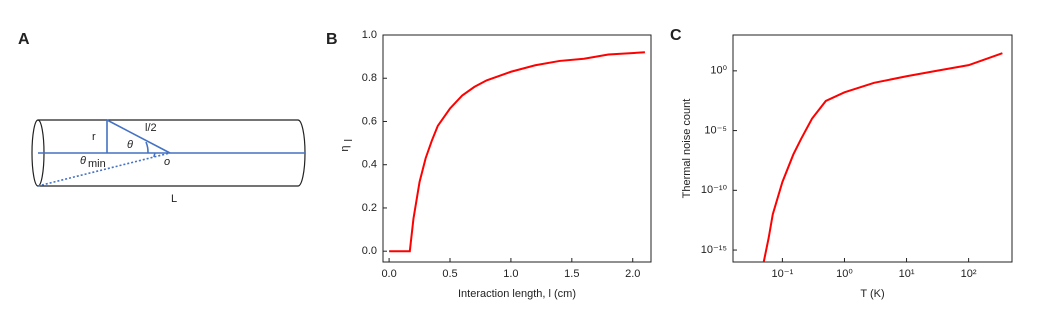 The height and width of the screenshot is (314, 1046). Describe the element at coordinates (24, 39) in the screenshot. I see `panel-label: A` at that location.